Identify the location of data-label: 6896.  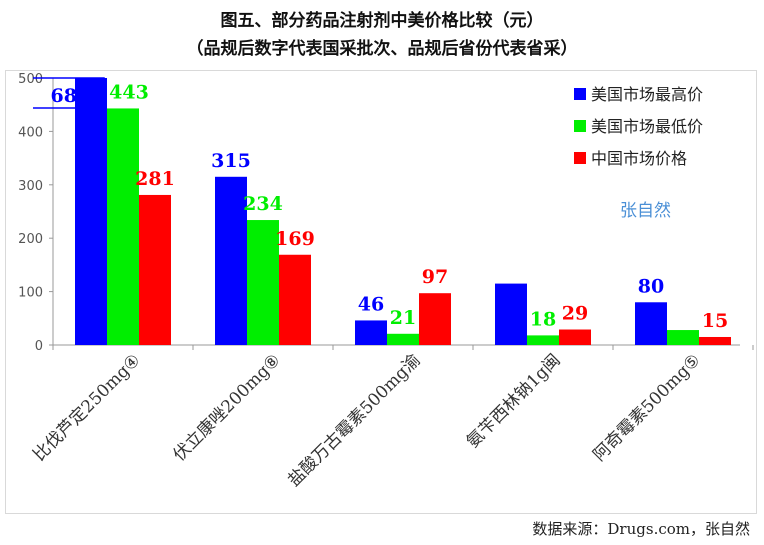
(77, 96).